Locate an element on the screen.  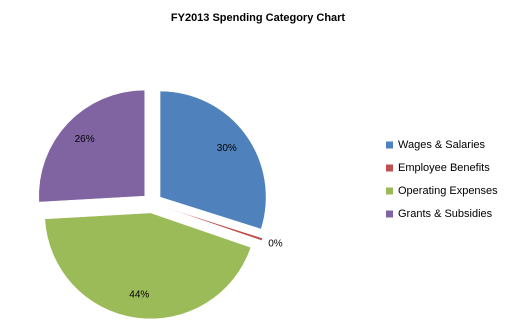
data-label: 0% is located at coordinates (275, 243).